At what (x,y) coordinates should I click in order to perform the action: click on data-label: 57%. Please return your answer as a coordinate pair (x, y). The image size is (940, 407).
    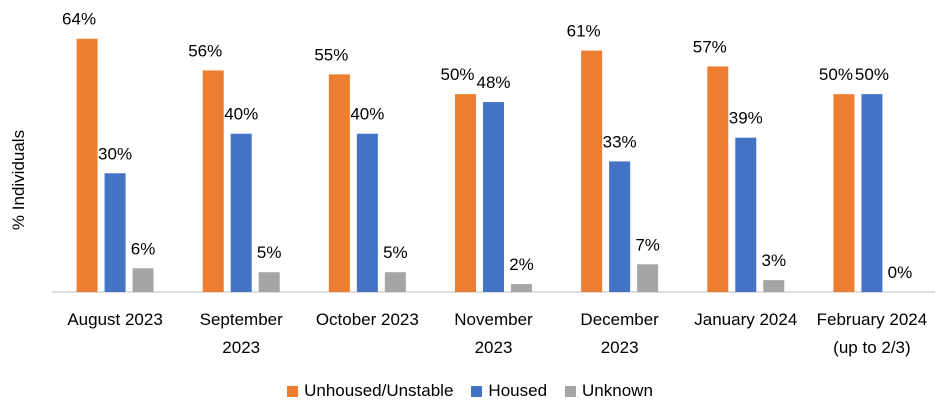
    Looking at the image, I should click on (710, 46).